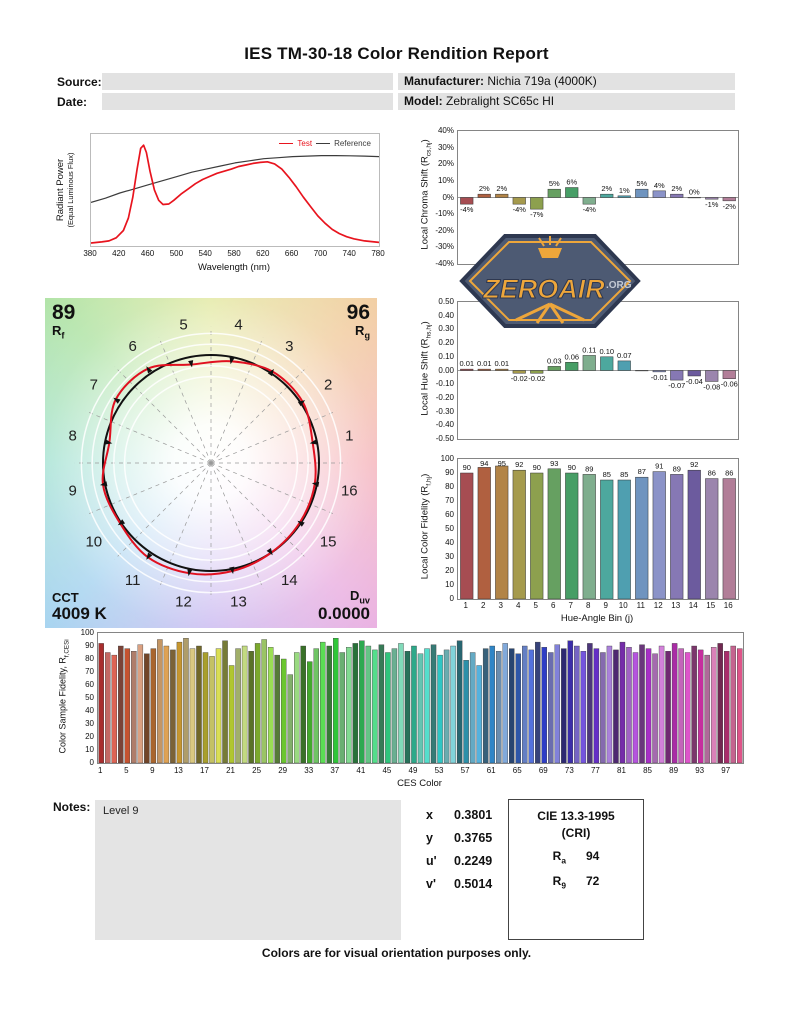 The width and height of the screenshot is (793, 1024). What do you see at coordinates (89, 749) in the screenshot?
I see `y-tick-label: 10` at bounding box center [89, 749].